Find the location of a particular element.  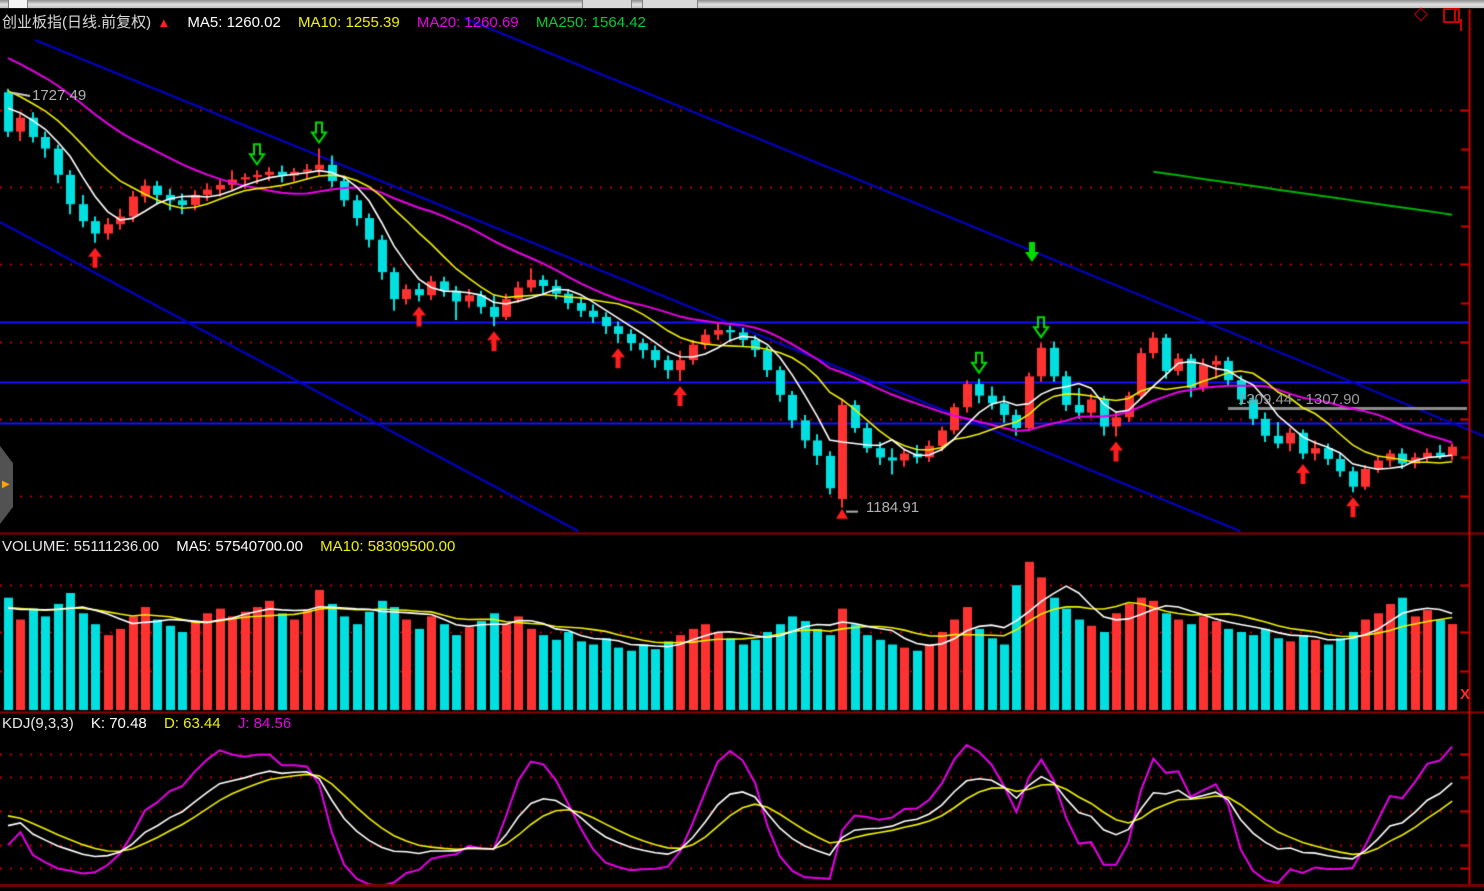

kdj-k-value: K: 70.48 is located at coordinates (118, 723).